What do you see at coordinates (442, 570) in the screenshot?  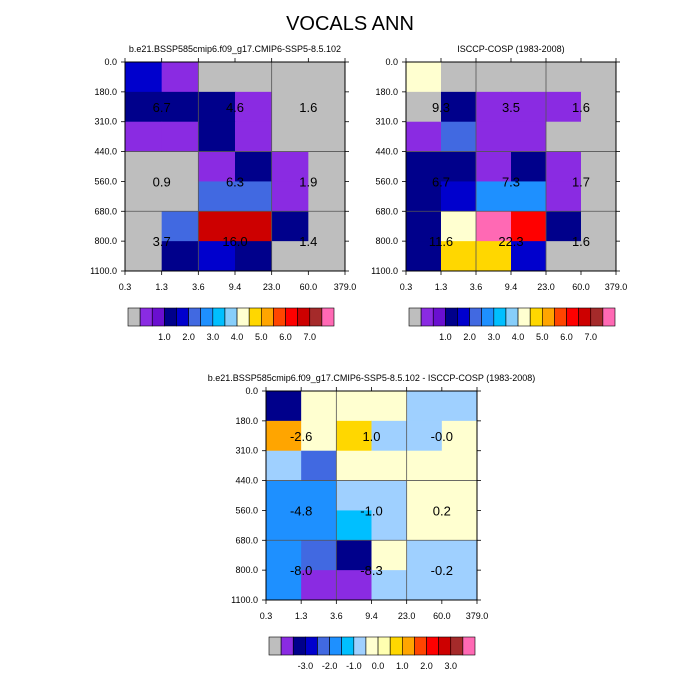 I see `cell-value-label: -0.2` at bounding box center [442, 570].